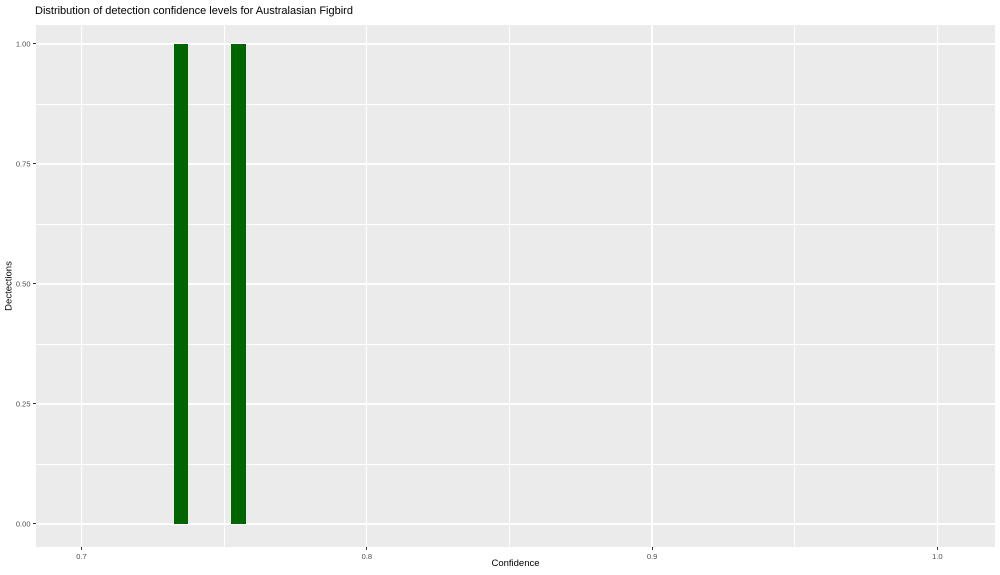 The width and height of the screenshot is (1000, 575). I want to click on y-tick-label: 0.25, so click(23, 404).